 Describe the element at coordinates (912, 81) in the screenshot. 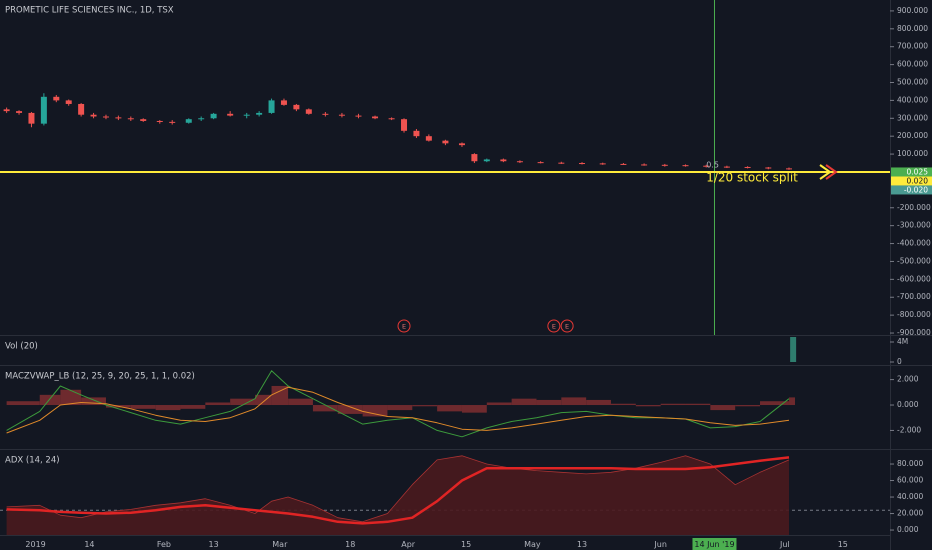

I see `y-tick-label: 500.000` at that location.